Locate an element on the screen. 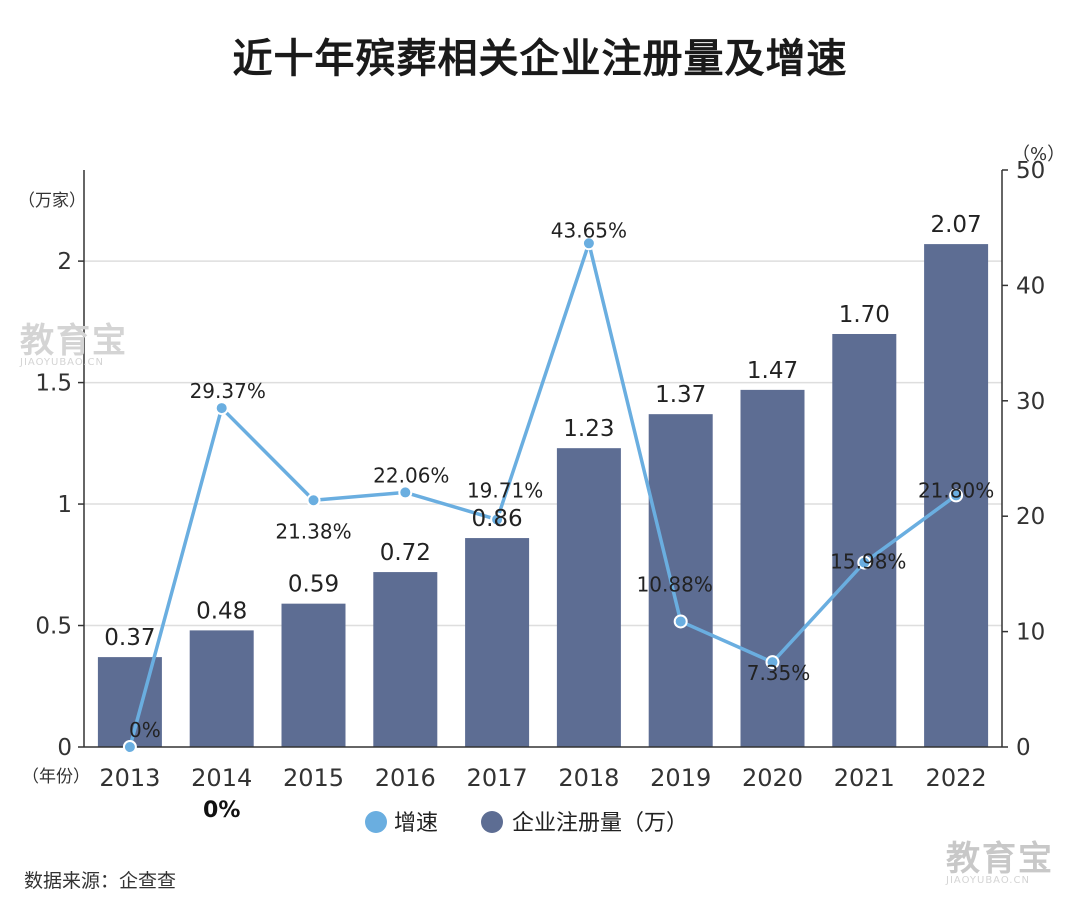 Image resolution: width=1080 pixels, height=918 pixels. growth-value-label: 15.98% is located at coordinates (868, 562).